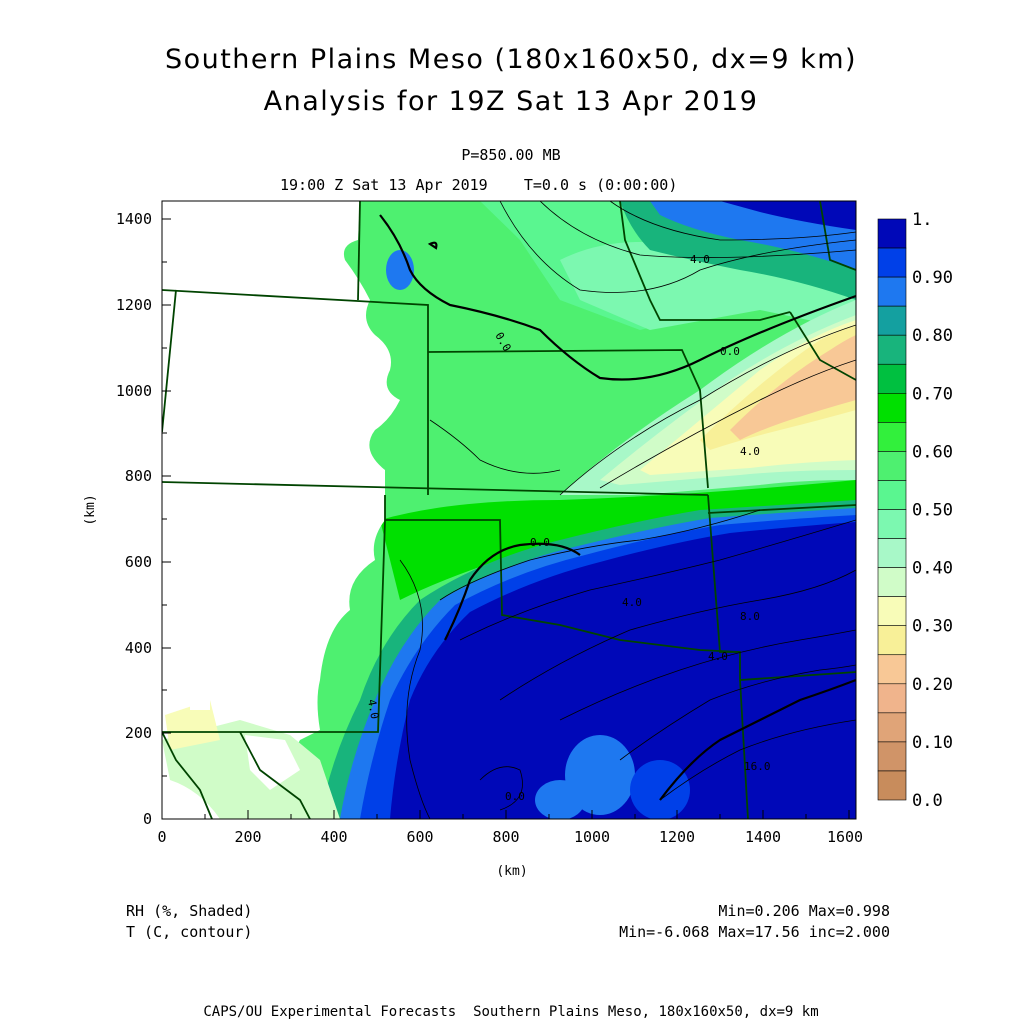 The height and width of the screenshot is (1022, 1022). Describe the element at coordinates (927, 801) in the screenshot. I see `colorbar-label: 0.0` at that location.